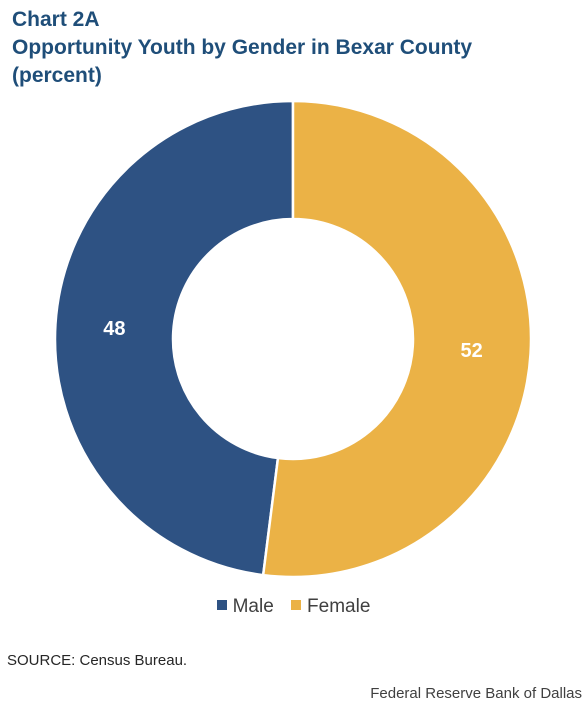 The height and width of the screenshot is (707, 587). I want to click on legend-item-male: Male, so click(245, 607).